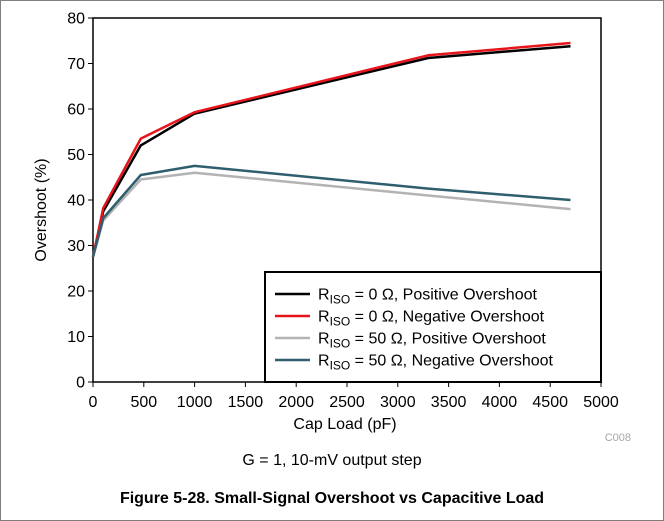  Describe the element at coordinates (618, 438) in the screenshot. I see `figure-code: C008` at that location.